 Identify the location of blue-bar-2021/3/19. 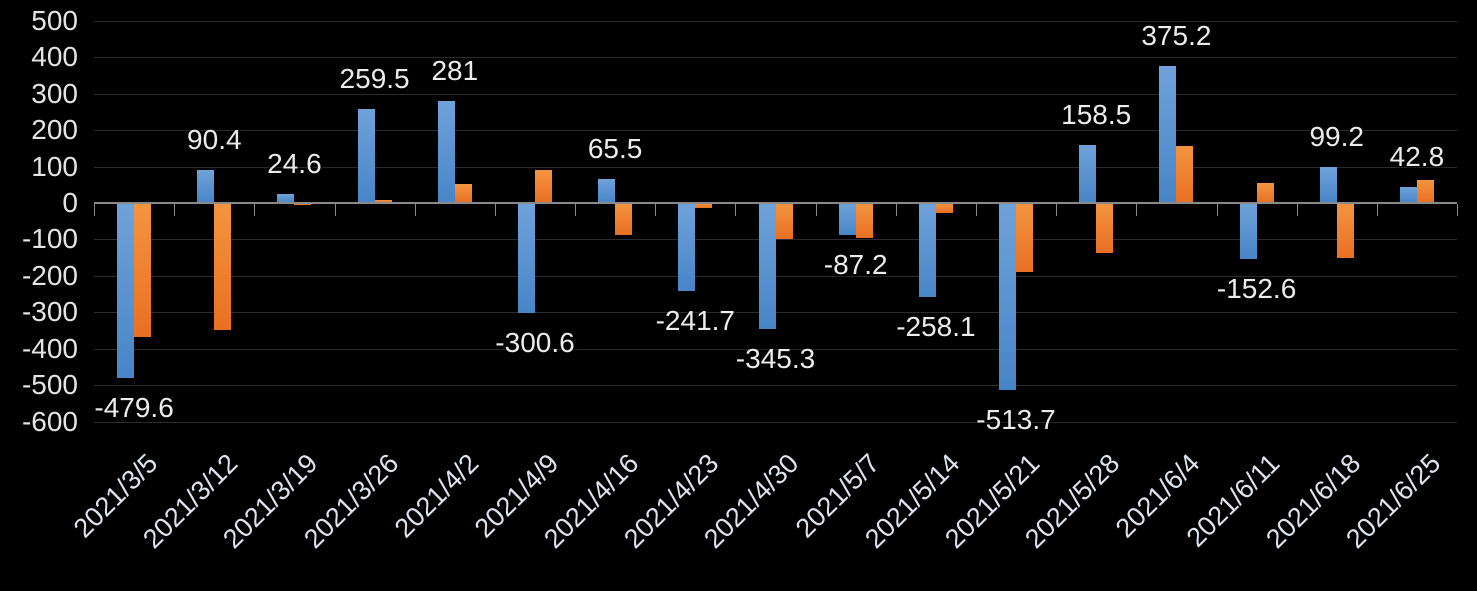
(286, 198).